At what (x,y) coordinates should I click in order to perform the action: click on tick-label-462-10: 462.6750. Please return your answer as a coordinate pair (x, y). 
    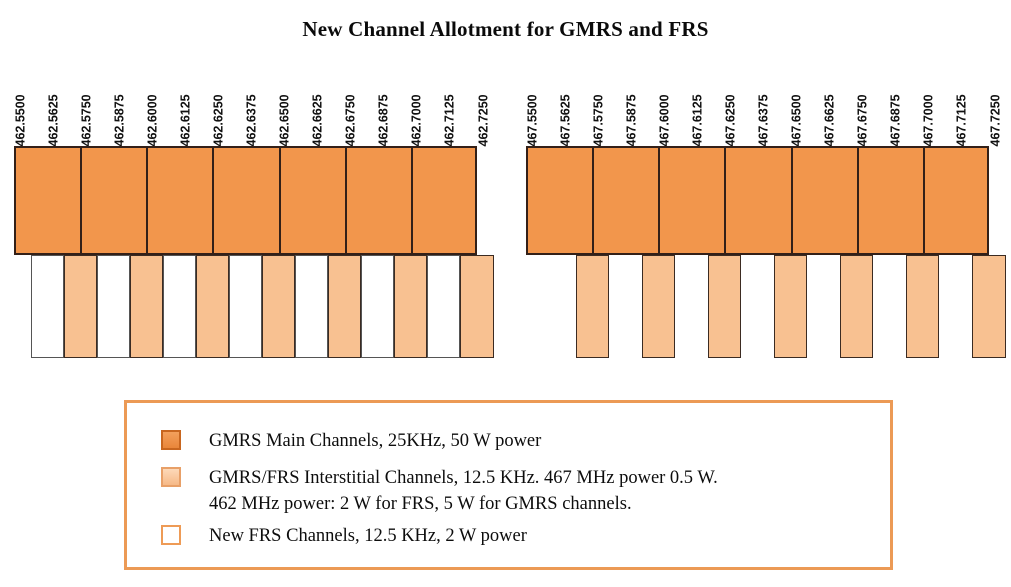
    Looking at the image, I should click on (350, 119).